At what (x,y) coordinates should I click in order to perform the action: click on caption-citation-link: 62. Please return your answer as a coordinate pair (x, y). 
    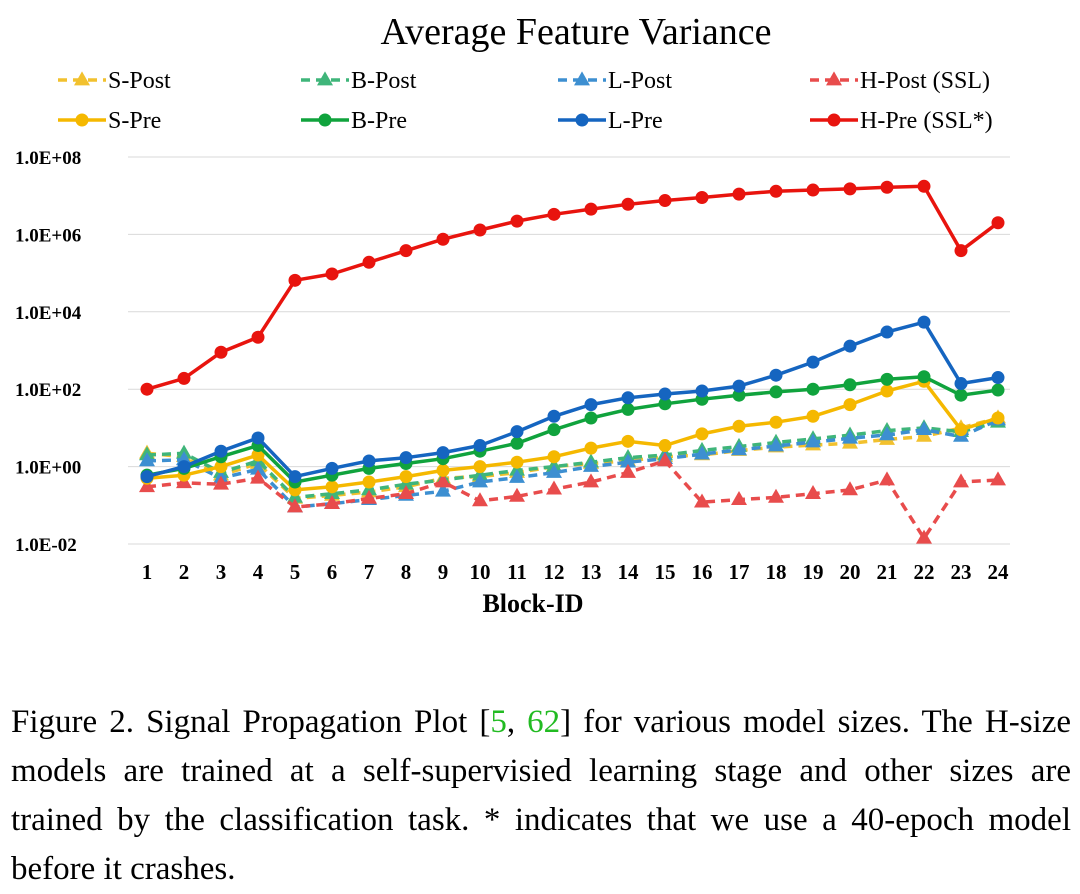
    Looking at the image, I should click on (544, 722).